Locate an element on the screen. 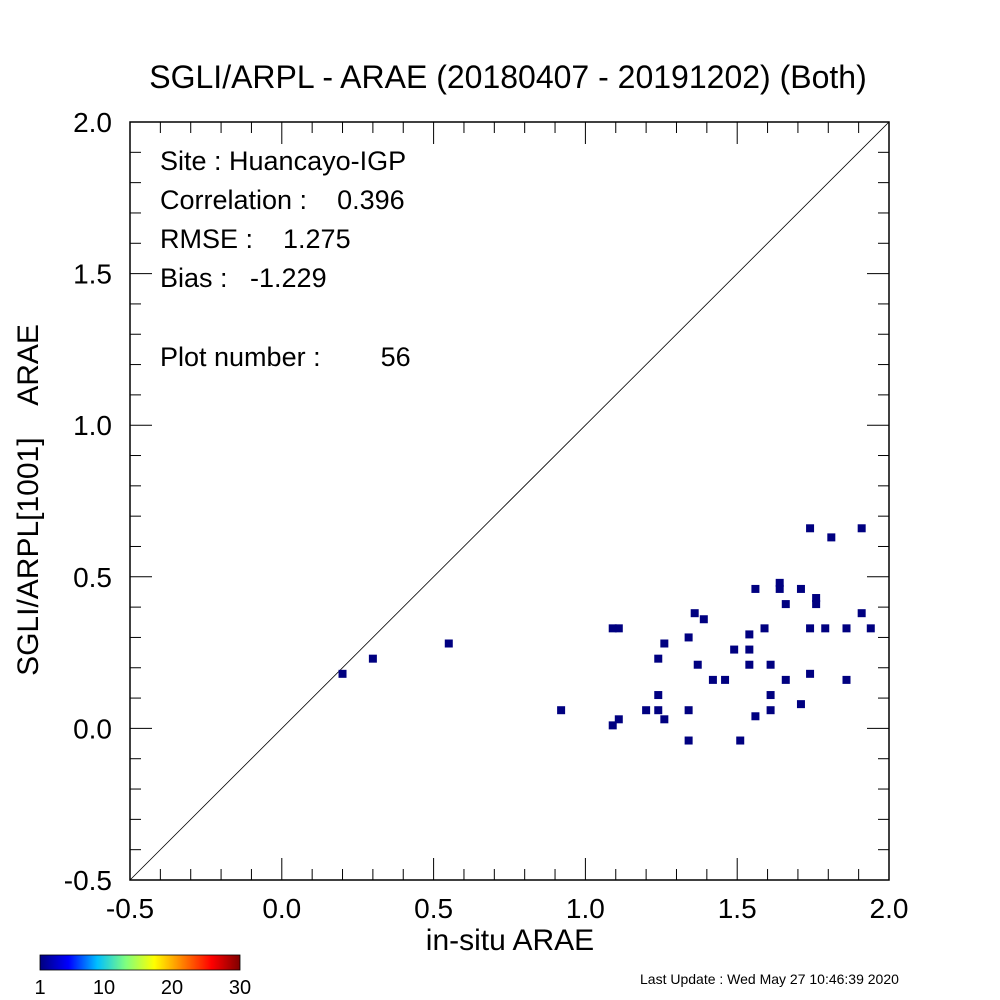 The height and width of the screenshot is (1000, 1000). x-tick-label: 1.0 is located at coordinates (585, 908).